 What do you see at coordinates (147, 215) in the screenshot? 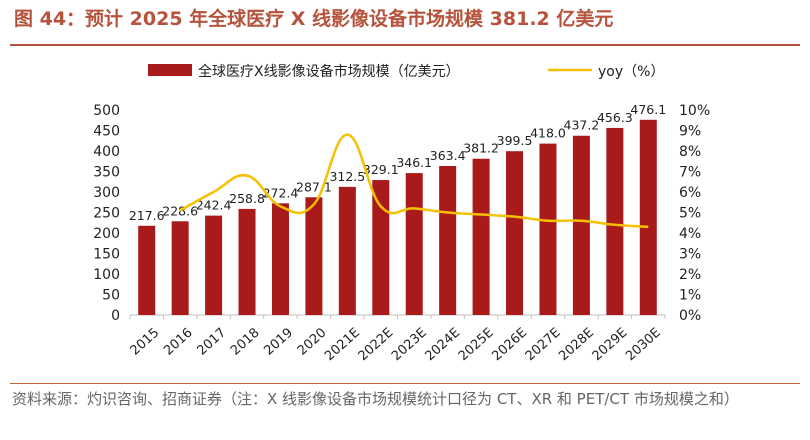
I see `bar-value-label: 217.6` at bounding box center [147, 215].